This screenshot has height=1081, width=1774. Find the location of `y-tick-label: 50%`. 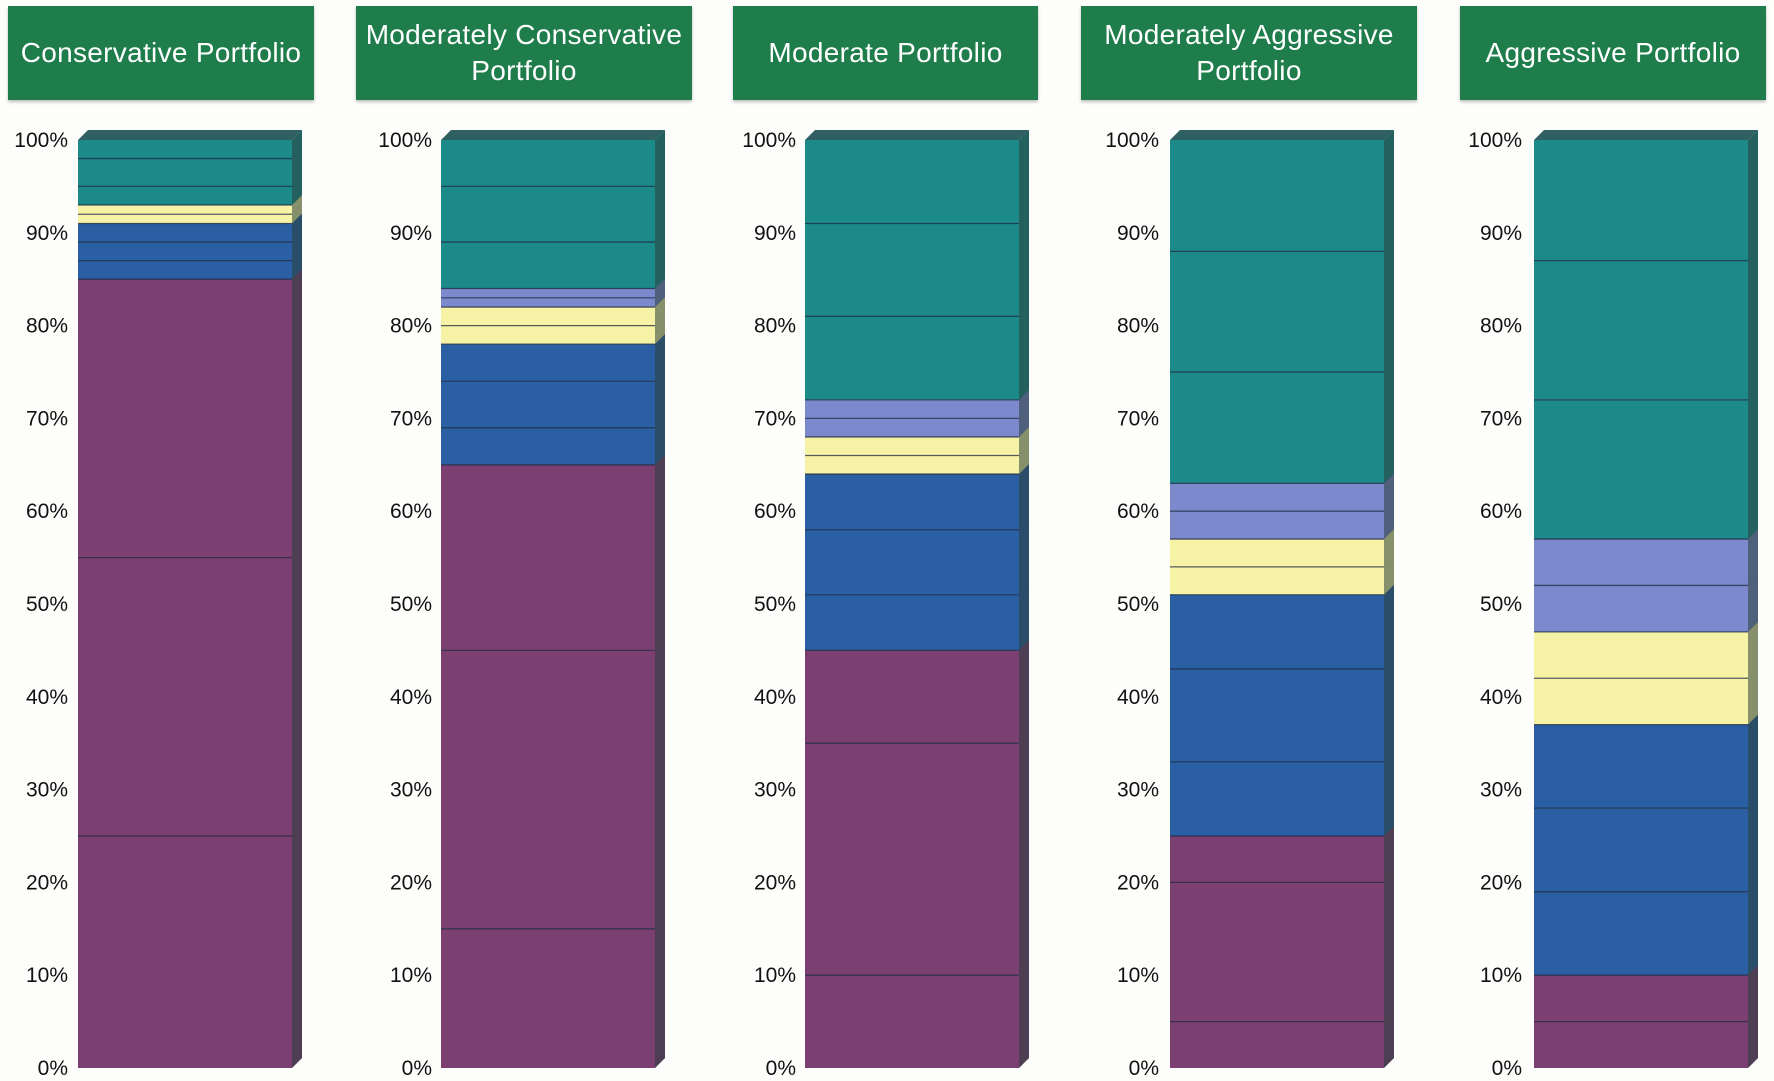

y-tick-label: 50% is located at coordinates (47, 604).